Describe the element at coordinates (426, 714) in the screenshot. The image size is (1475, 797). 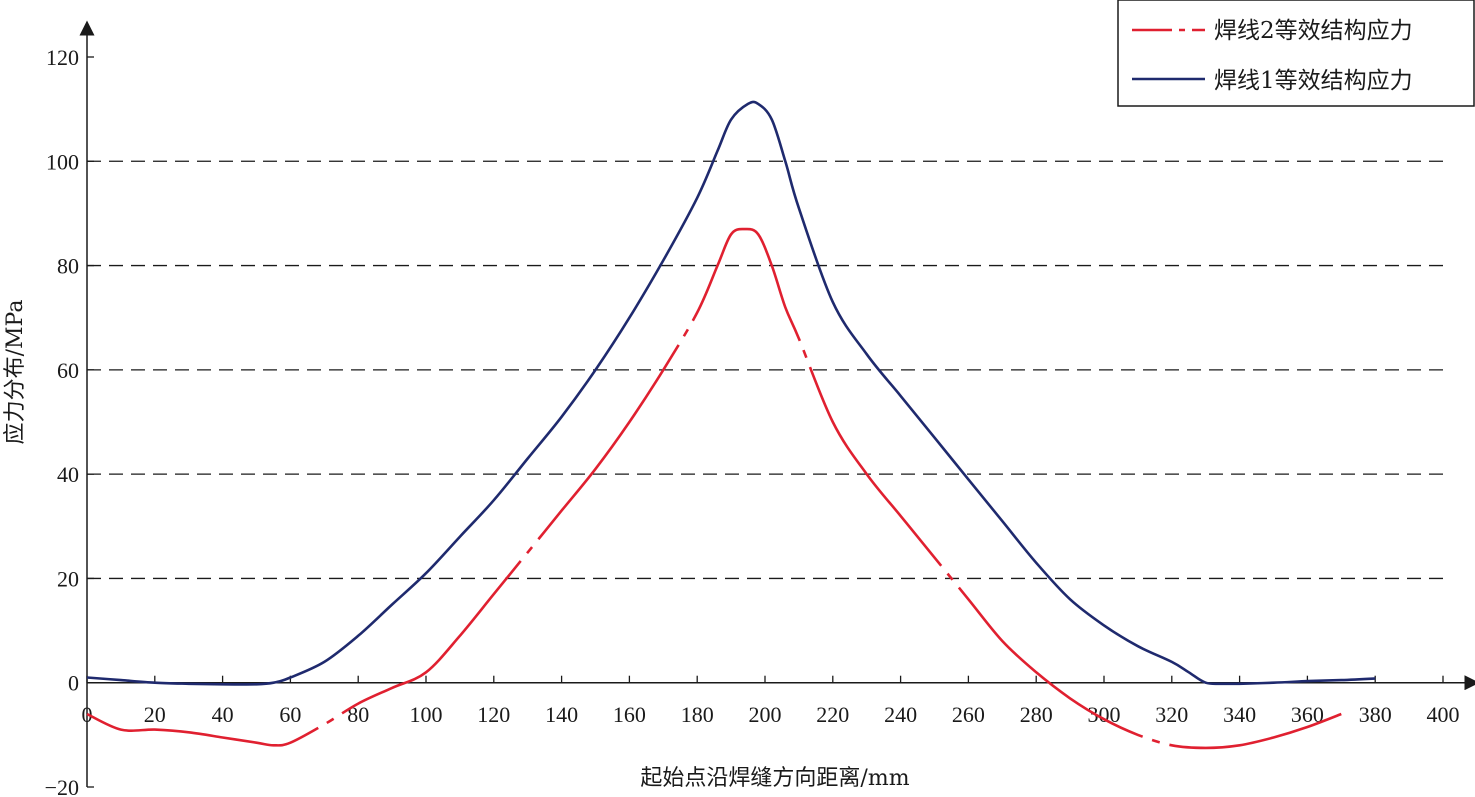
I see `x-tick-label: 100` at that location.